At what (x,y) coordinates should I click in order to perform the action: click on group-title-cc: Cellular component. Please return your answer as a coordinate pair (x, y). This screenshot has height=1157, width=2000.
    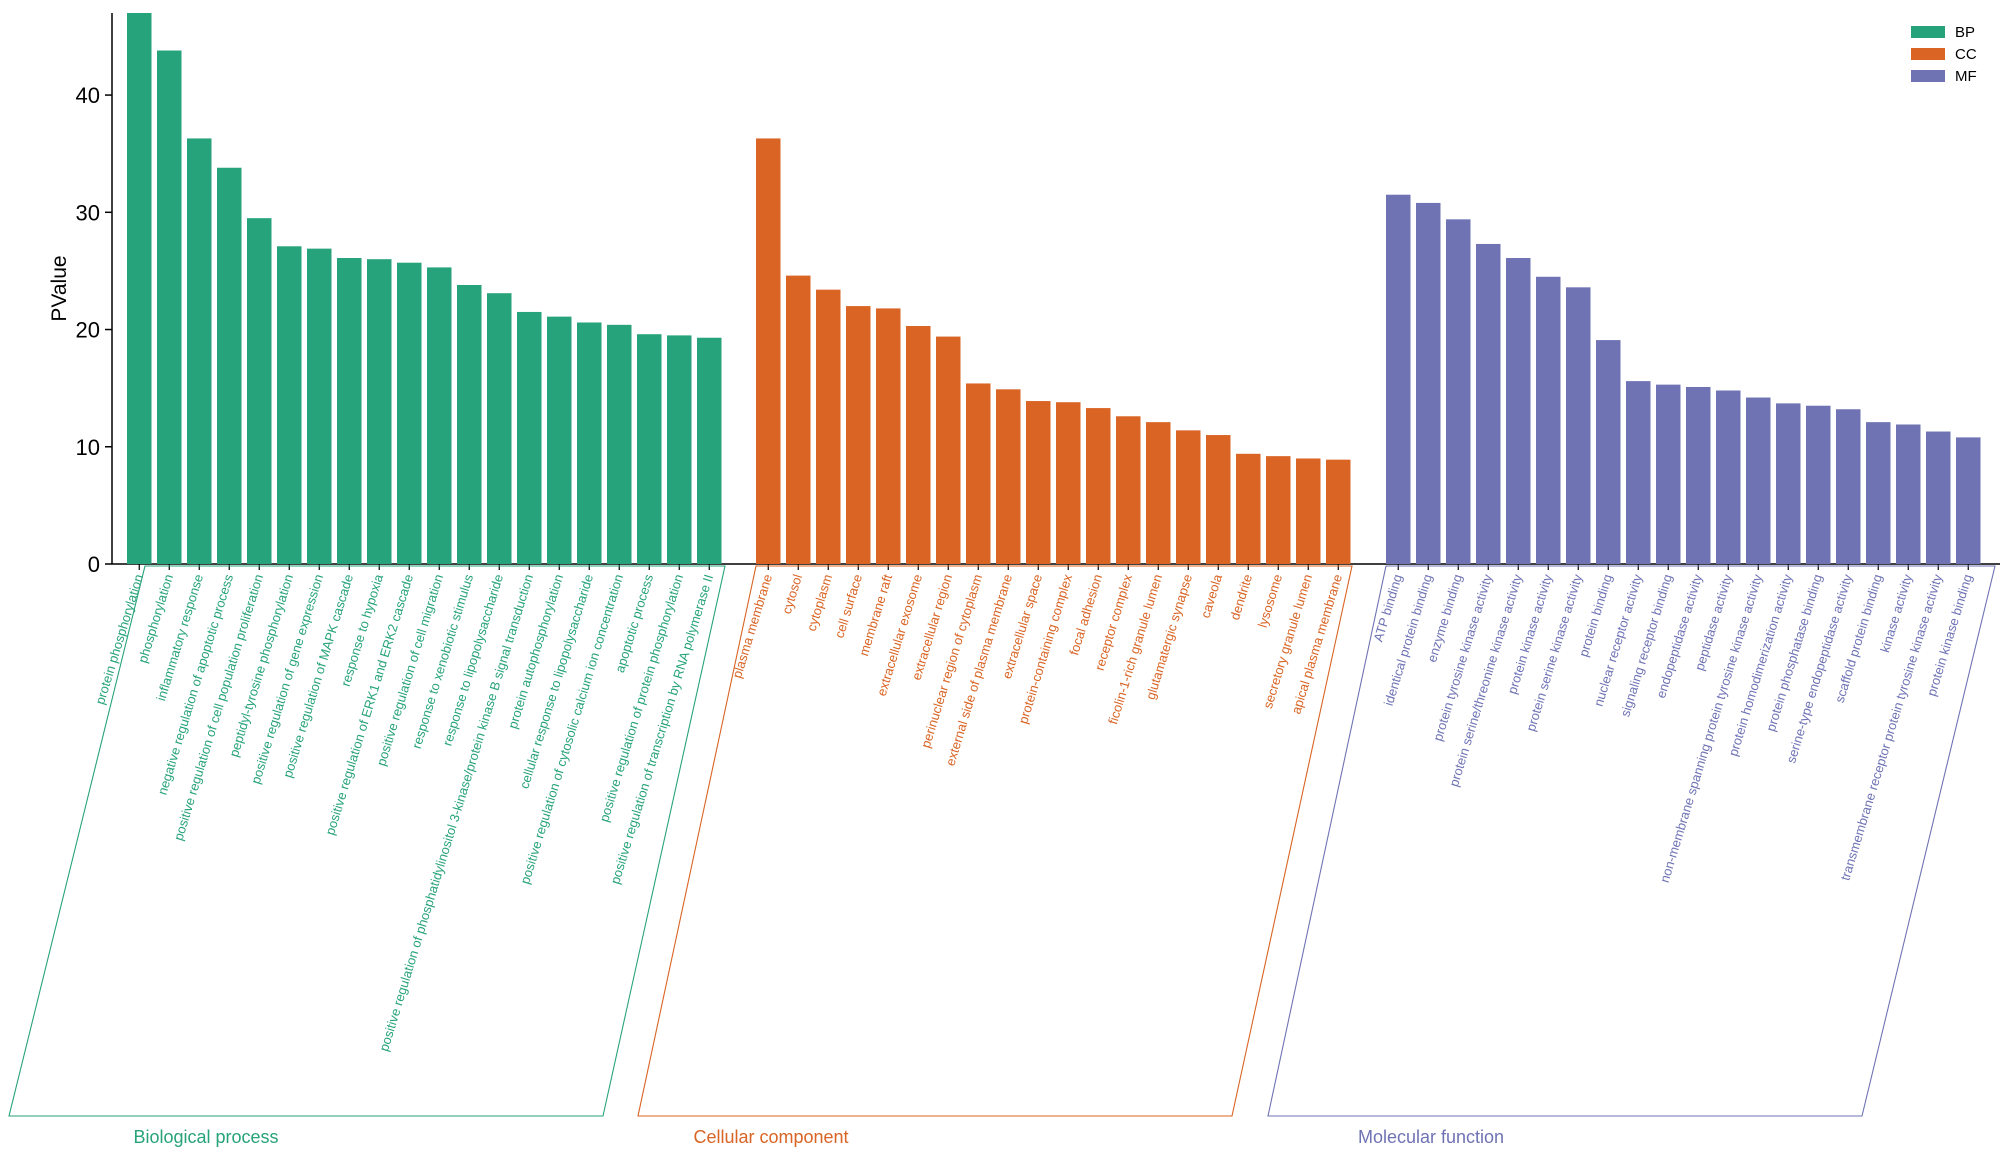
    Looking at the image, I should click on (770, 1137).